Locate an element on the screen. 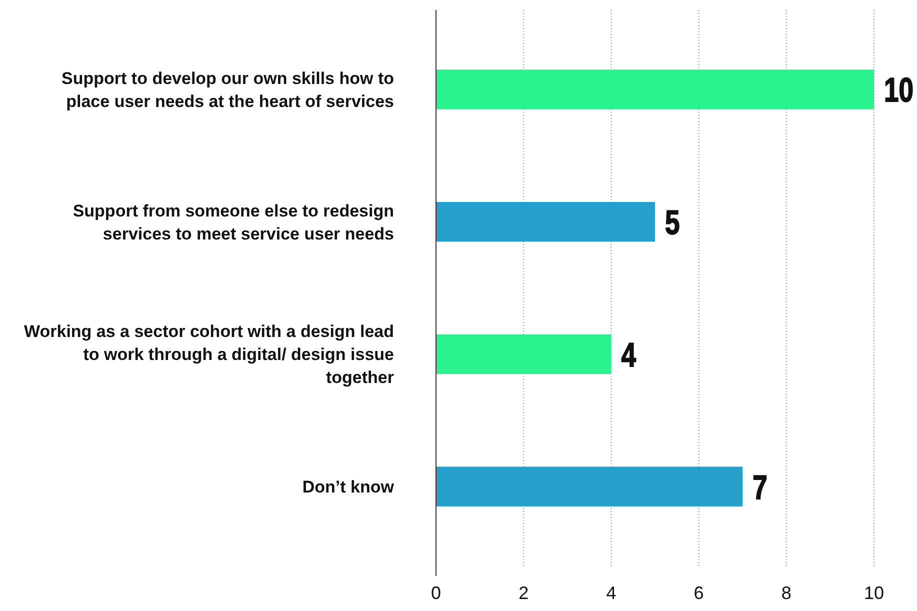  x-tick-label: 2 is located at coordinates (523, 593).